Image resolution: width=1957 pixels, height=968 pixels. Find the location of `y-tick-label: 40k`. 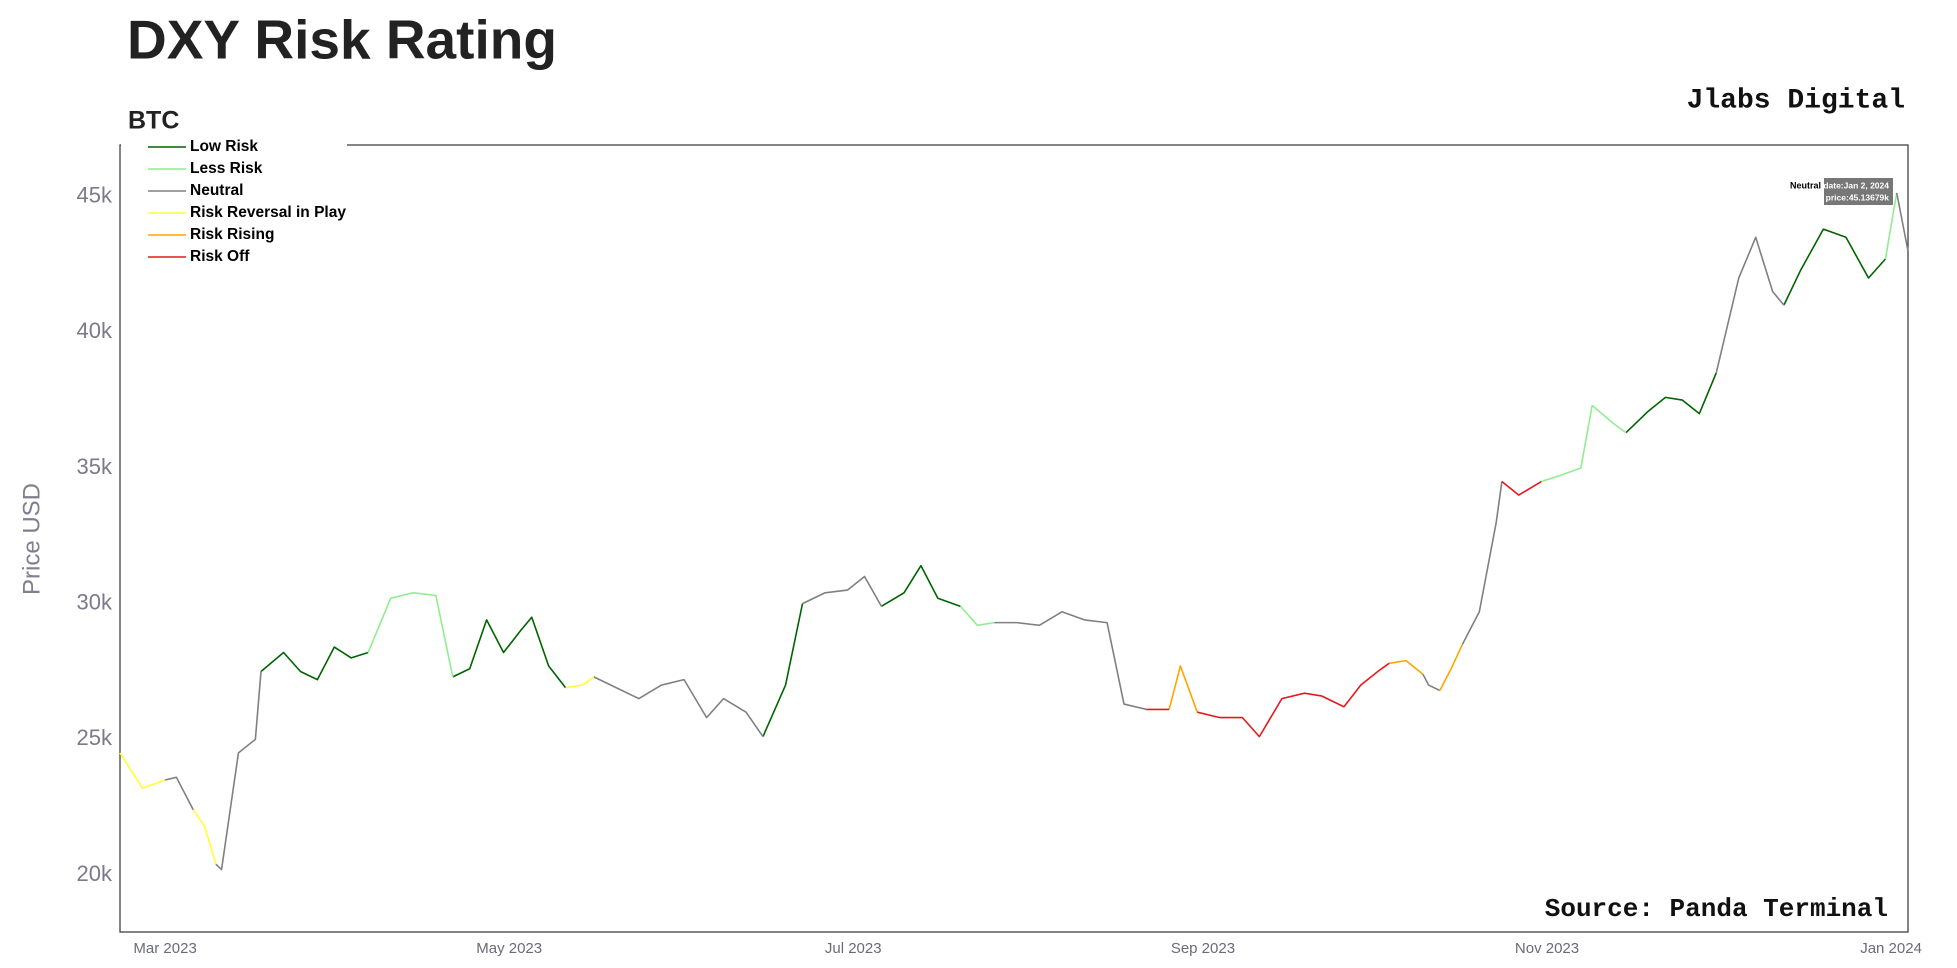

y-tick-label: 40k is located at coordinates (95, 330).